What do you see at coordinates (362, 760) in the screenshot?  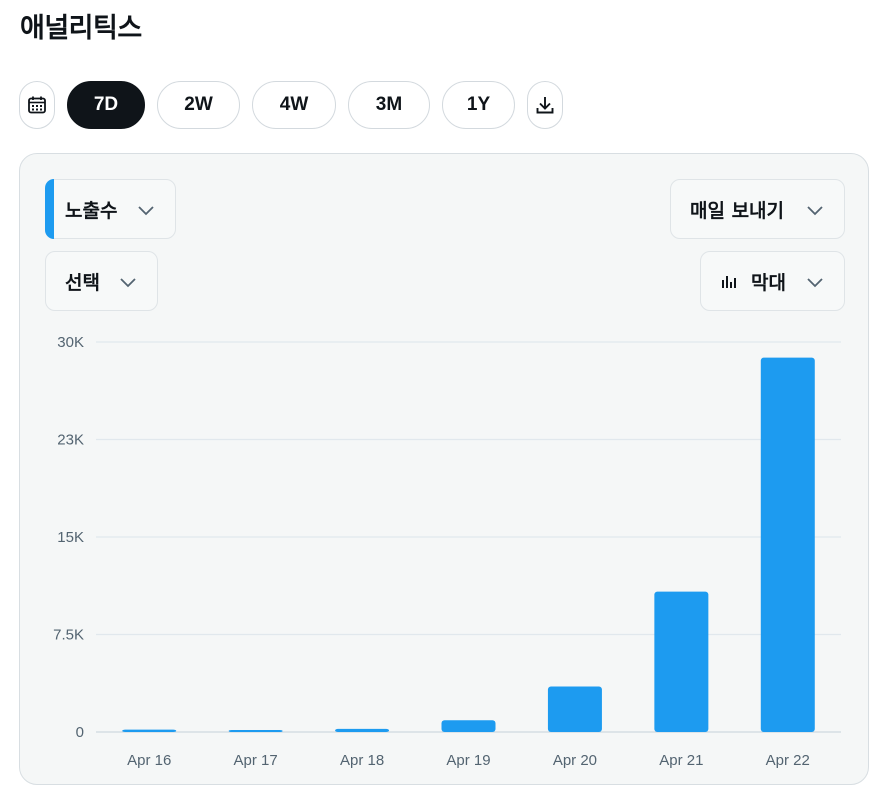 I see `x-tick-label: Apr 18` at bounding box center [362, 760].